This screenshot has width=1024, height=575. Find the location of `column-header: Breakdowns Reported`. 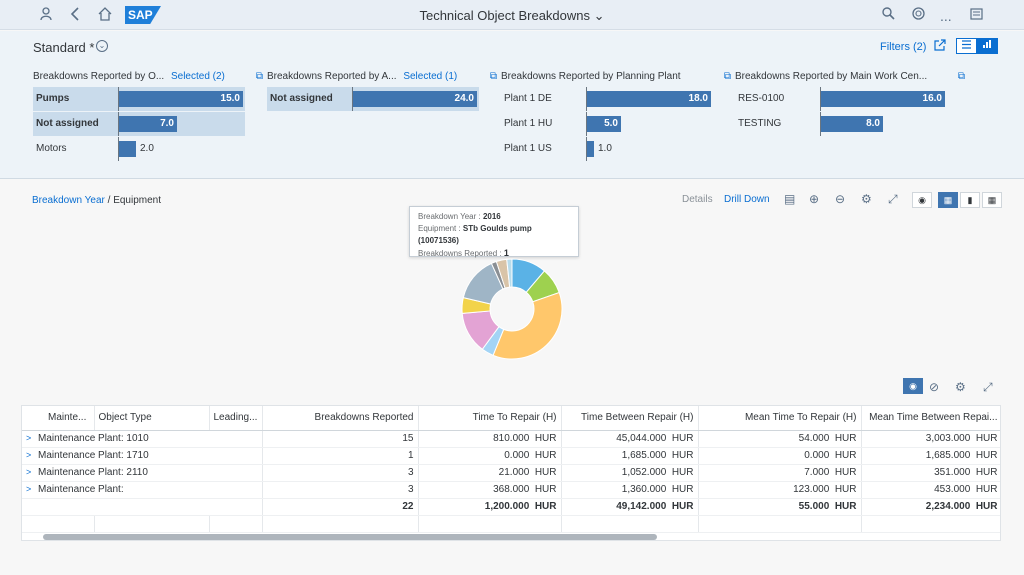

column-header: Breakdowns Reported is located at coordinates (340, 418).